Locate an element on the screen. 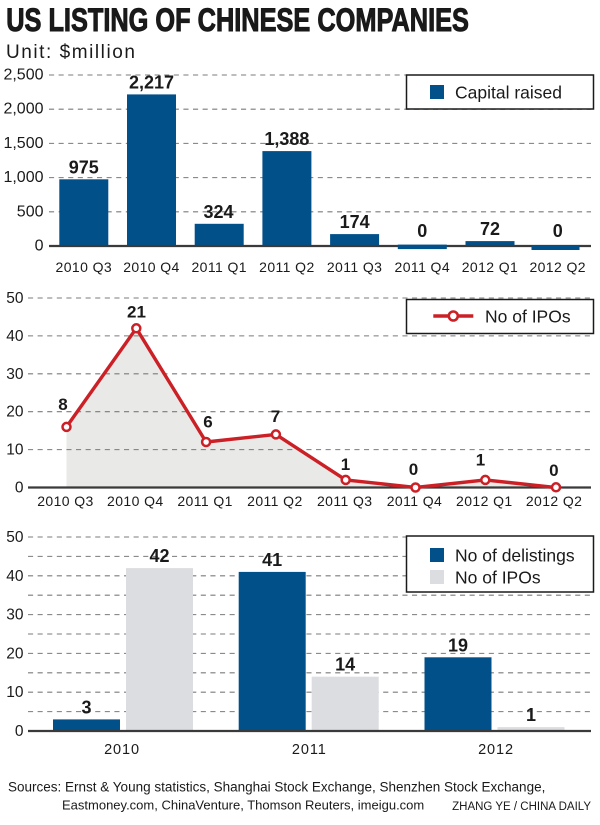 This screenshot has height=825, width=600. svg-text: 2,500 is located at coordinates (23, 75).